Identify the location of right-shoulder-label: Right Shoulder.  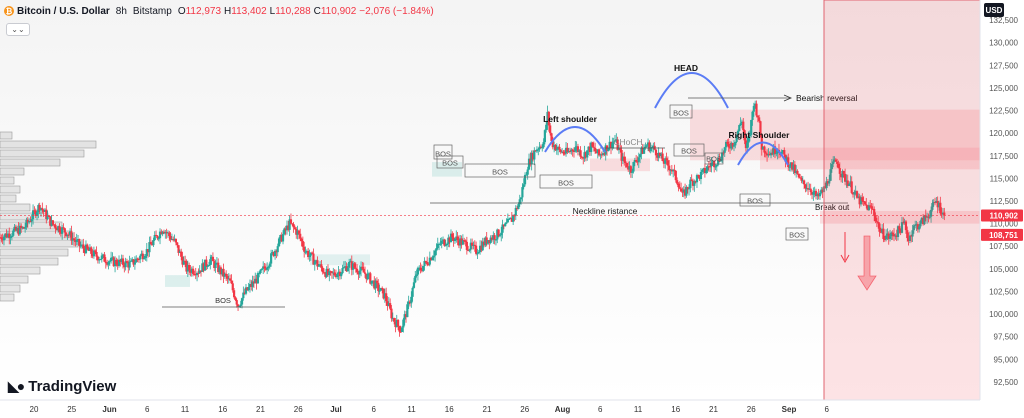
(760, 135).